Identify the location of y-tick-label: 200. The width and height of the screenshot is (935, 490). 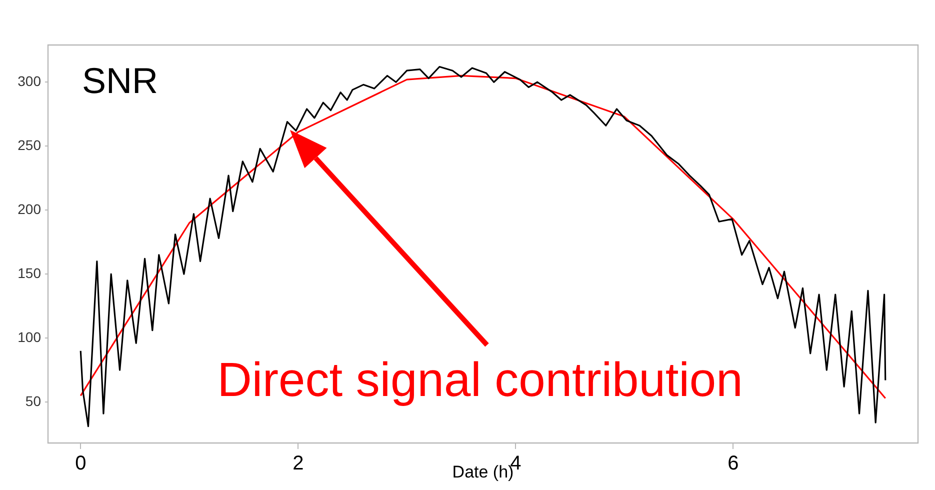
(30, 208).